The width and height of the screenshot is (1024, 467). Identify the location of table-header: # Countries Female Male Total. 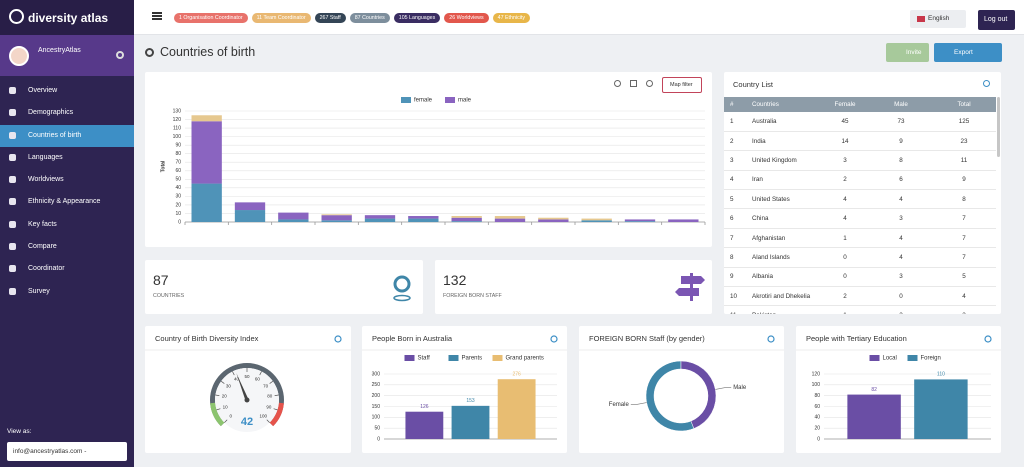
(860, 104).